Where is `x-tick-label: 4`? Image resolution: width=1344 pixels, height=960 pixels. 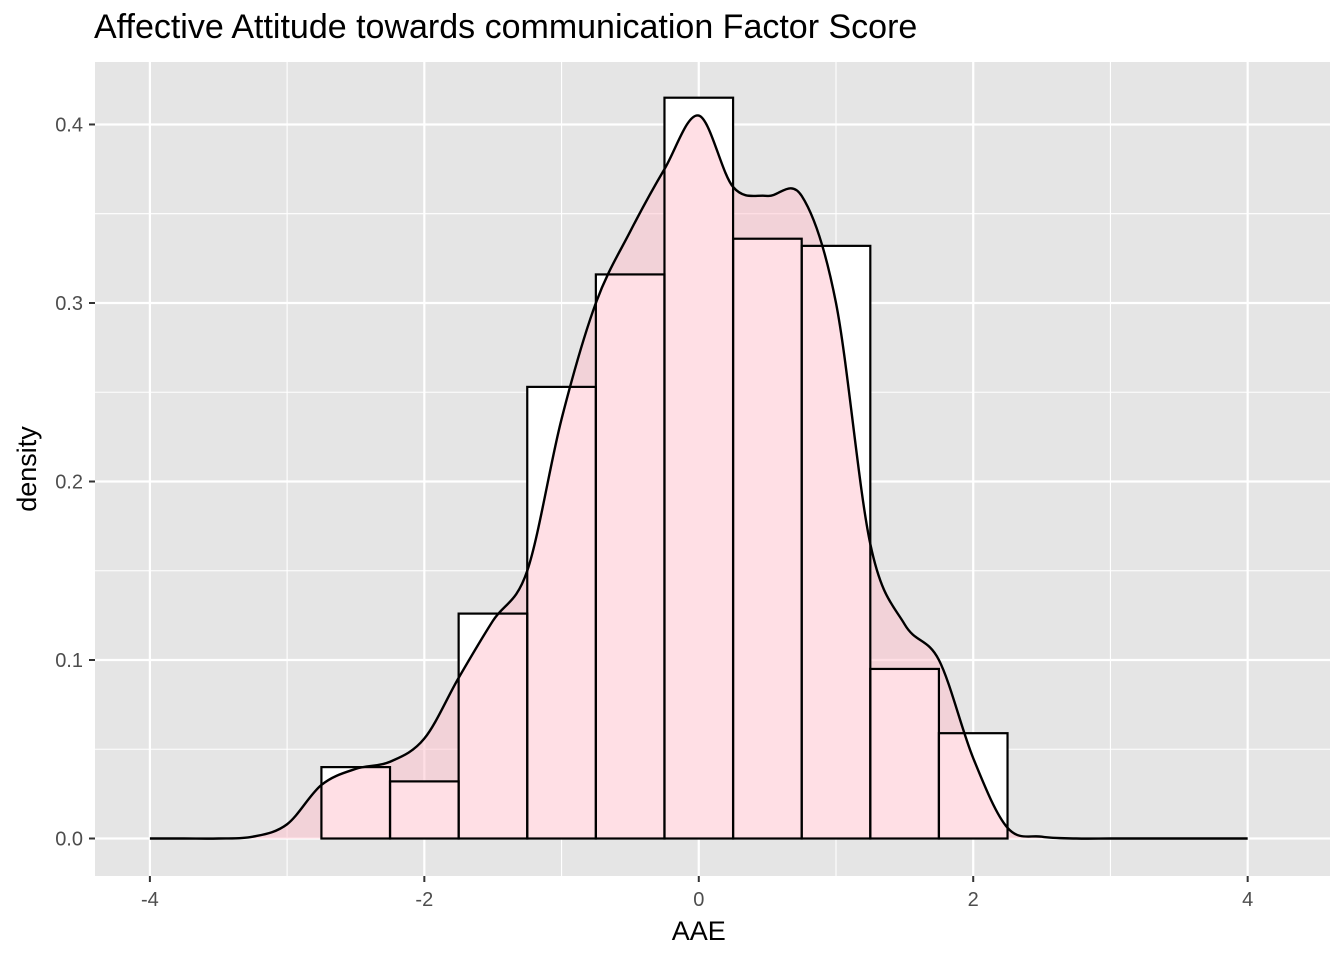 x-tick-label: 4 is located at coordinates (1247, 900).